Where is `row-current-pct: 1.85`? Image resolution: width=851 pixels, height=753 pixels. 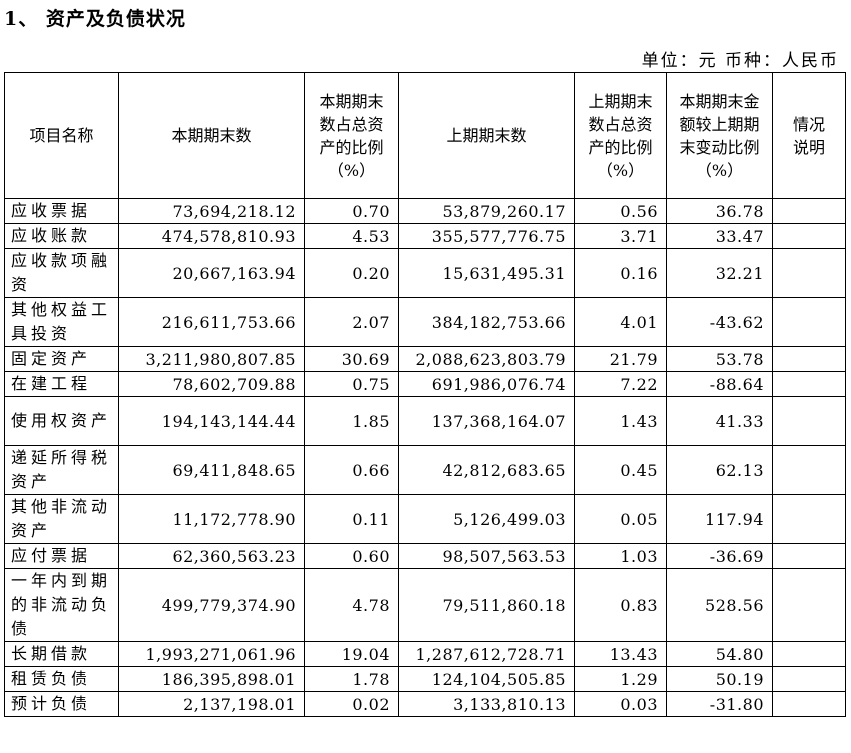
row-current-pct: 1.85 is located at coordinates (351, 421).